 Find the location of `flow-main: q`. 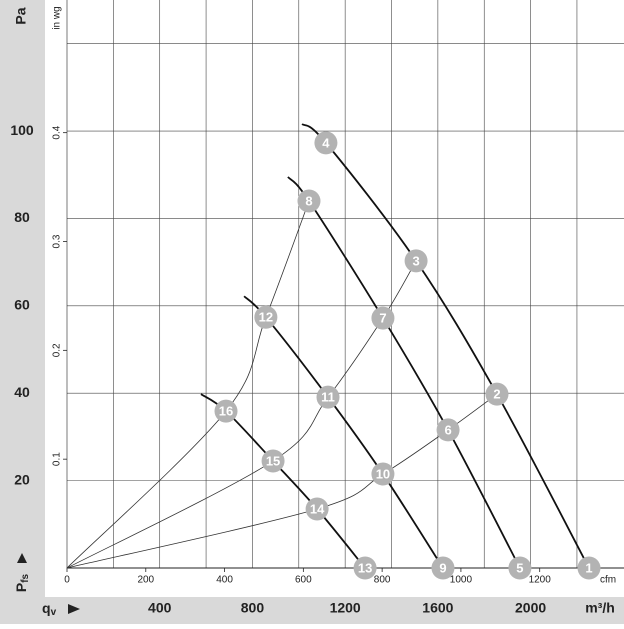

flow-main: q is located at coordinates (46, 608).